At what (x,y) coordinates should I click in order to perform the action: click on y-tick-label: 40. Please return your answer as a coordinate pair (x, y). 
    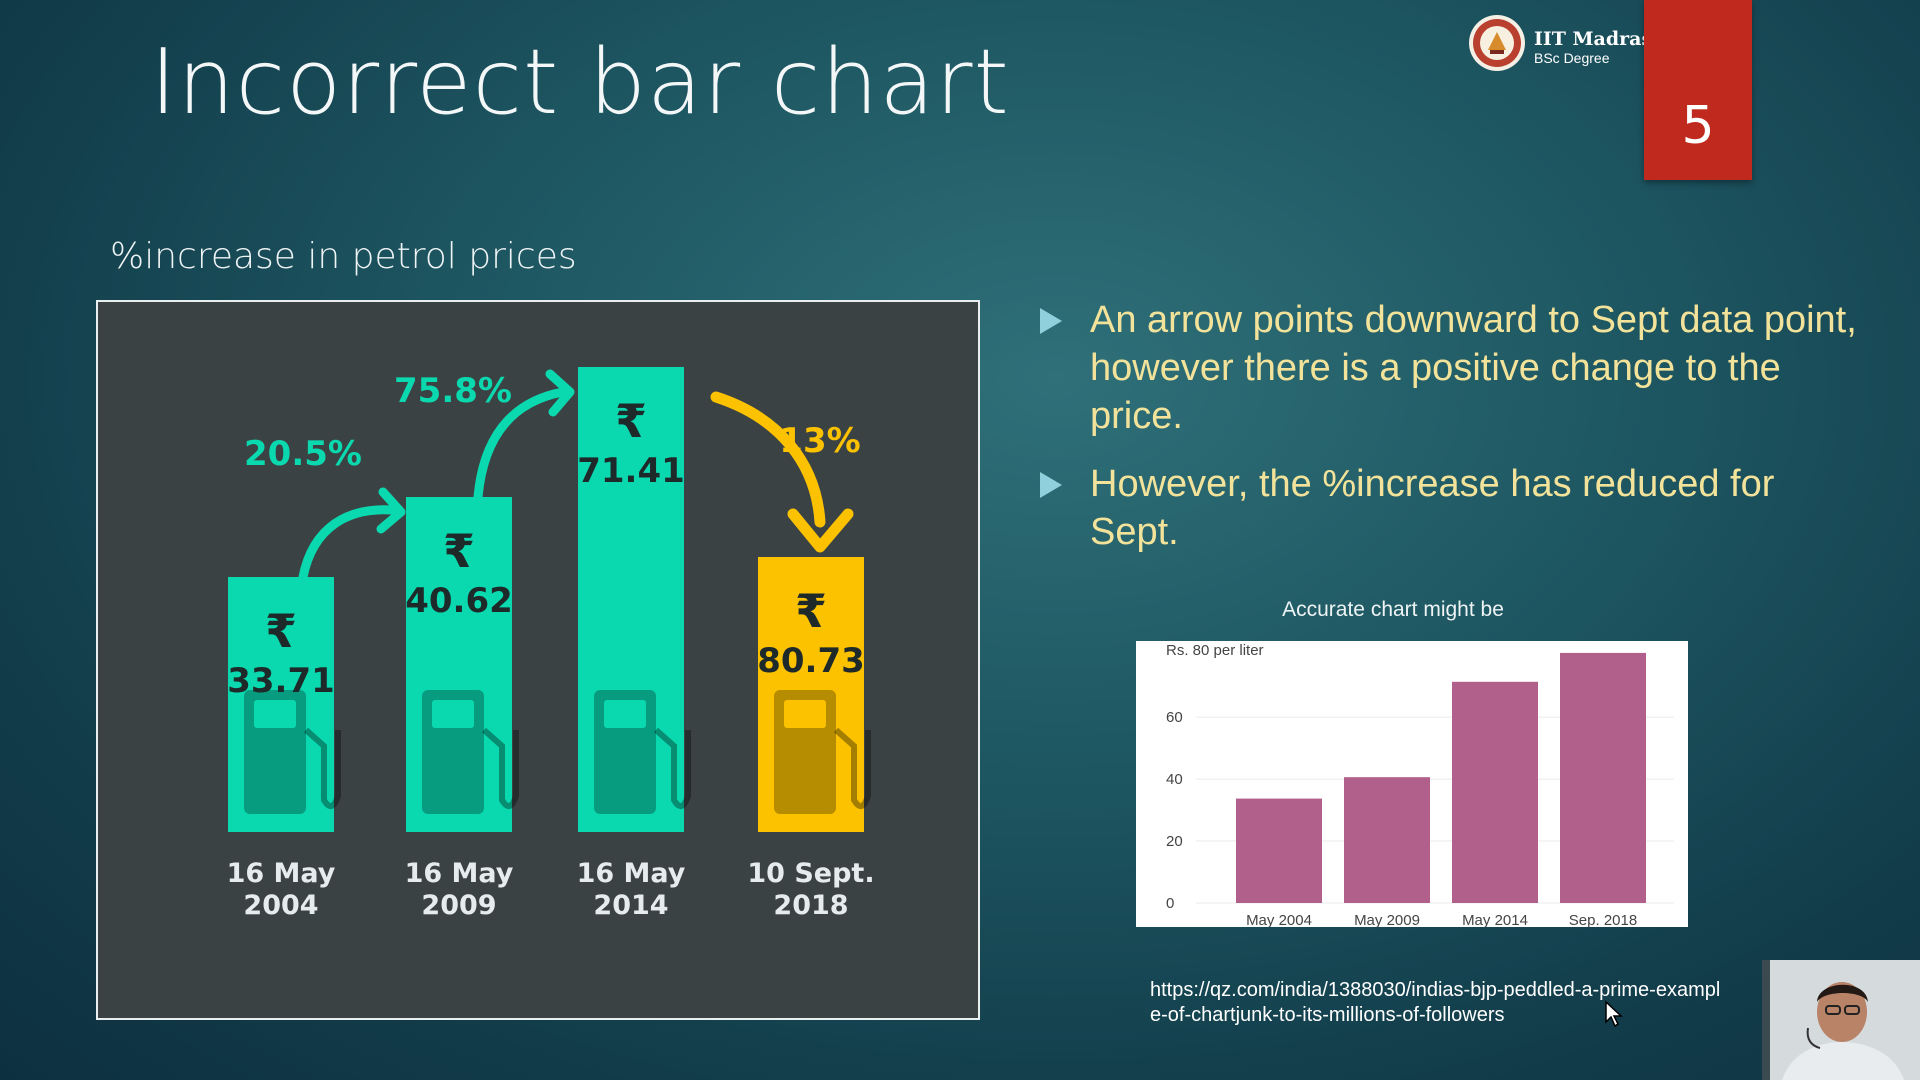
    Looking at the image, I should click on (1174, 779).